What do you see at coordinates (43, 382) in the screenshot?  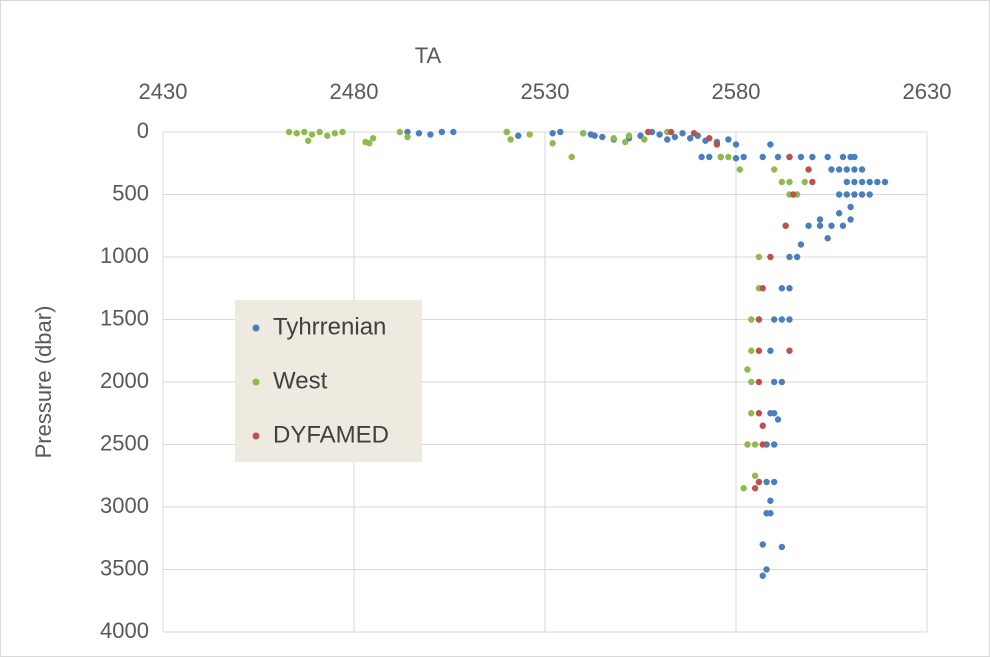 I see `y-axis-title: Pressure (dbar)` at bounding box center [43, 382].